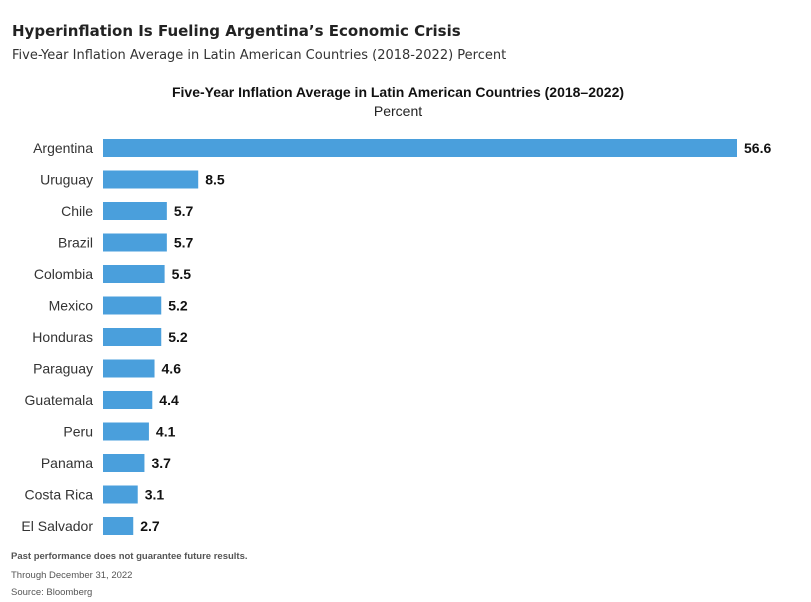 This screenshot has height=602, width=811. Describe the element at coordinates (155, 495) in the screenshot. I see `data-label: 3.1` at that location.